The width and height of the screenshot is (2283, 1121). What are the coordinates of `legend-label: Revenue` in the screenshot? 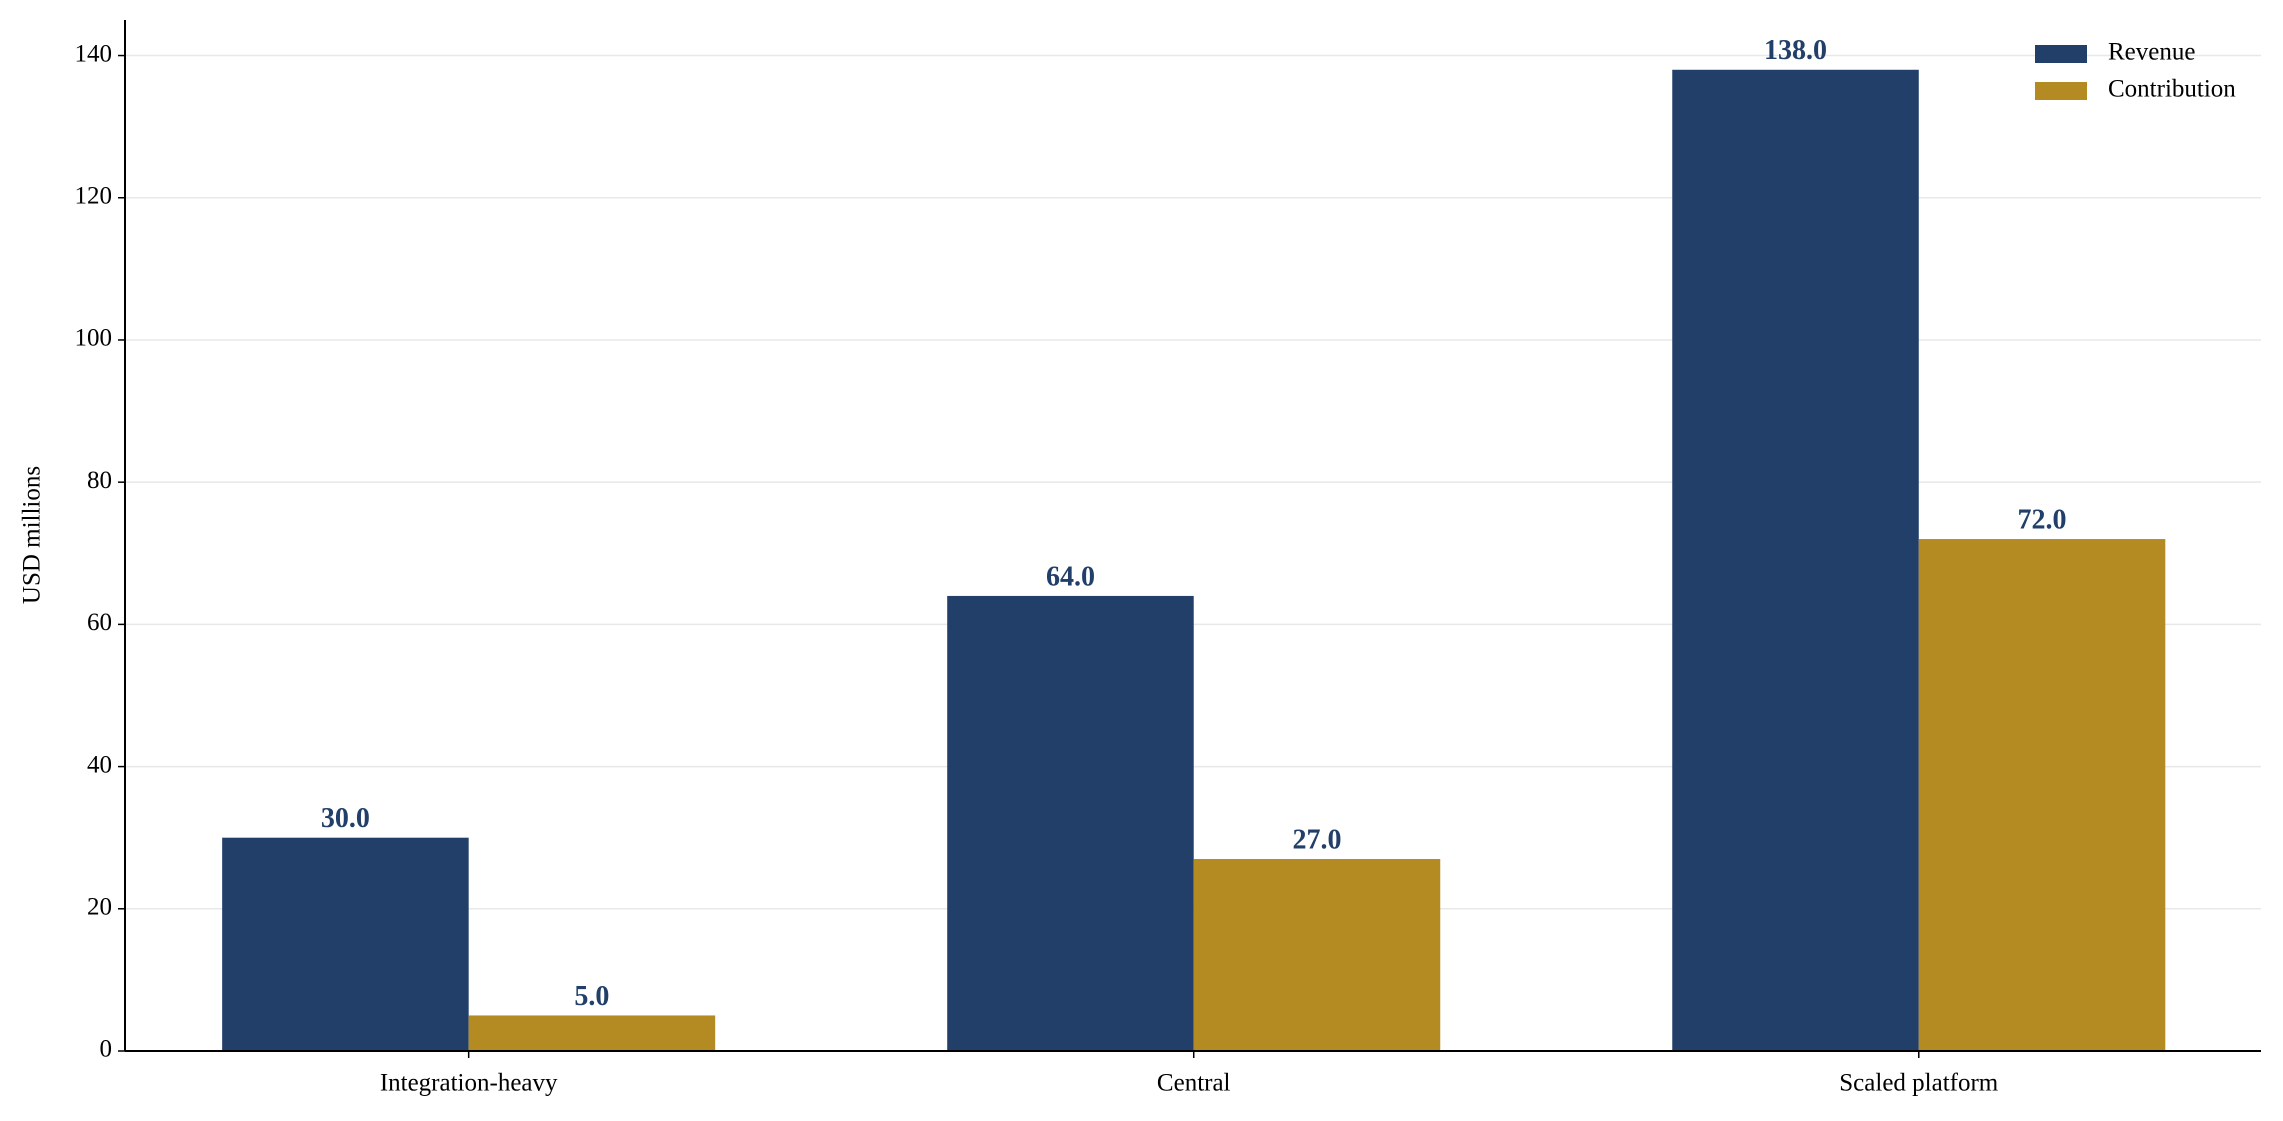 It's located at (2151, 52).